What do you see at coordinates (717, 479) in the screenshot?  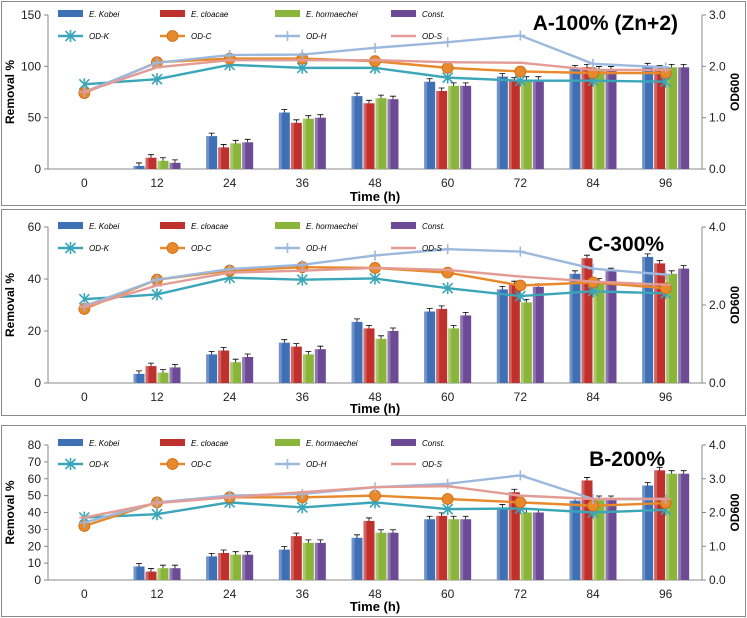 I see `y2-tick-label: 3.0` at bounding box center [717, 479].